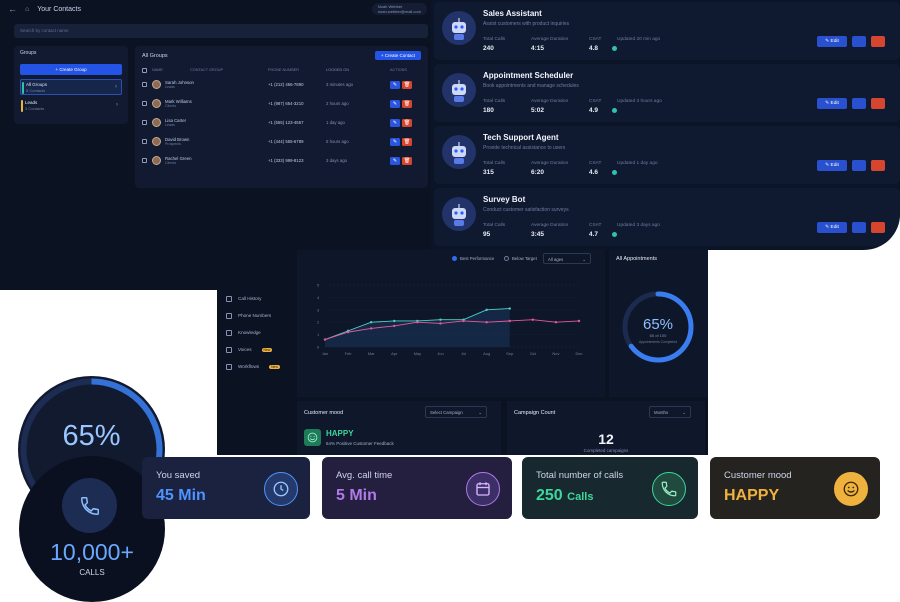  What do you see at coordinates (254, 349) in the screenshot?
I see `sidebar-item: Voices New` at bounding box center [254, 349].